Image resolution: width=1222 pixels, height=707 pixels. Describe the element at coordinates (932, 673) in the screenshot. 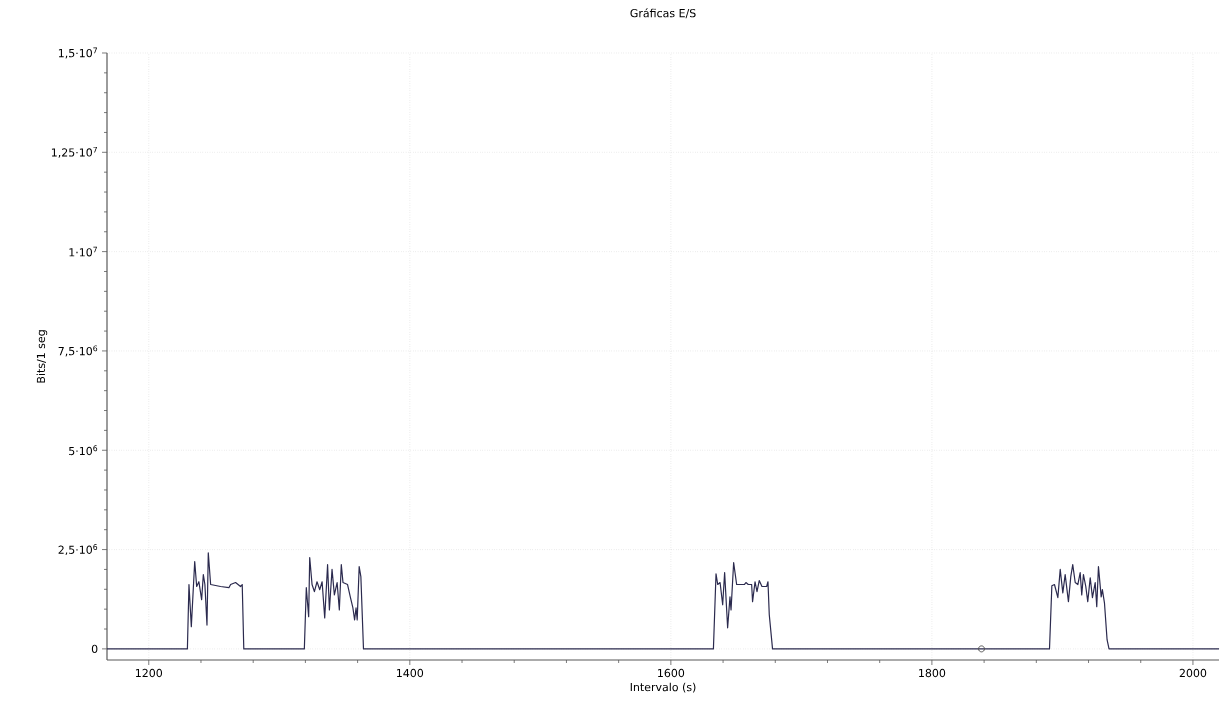

I see `x-tick-label: 1800` at that location.